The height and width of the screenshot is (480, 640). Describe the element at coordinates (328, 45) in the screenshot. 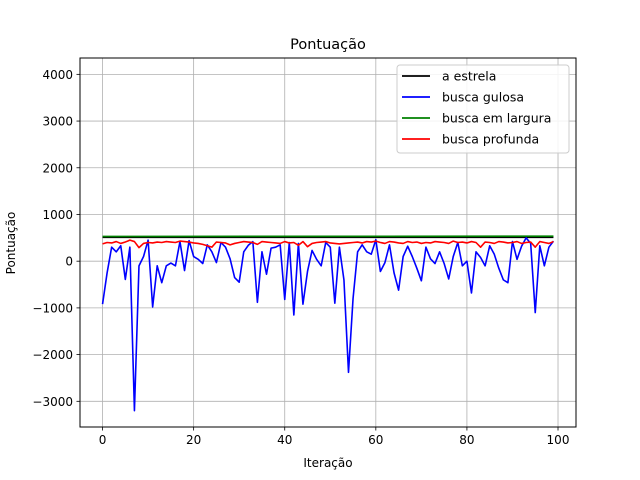

I see `chart-title: Pontuação` at that location.